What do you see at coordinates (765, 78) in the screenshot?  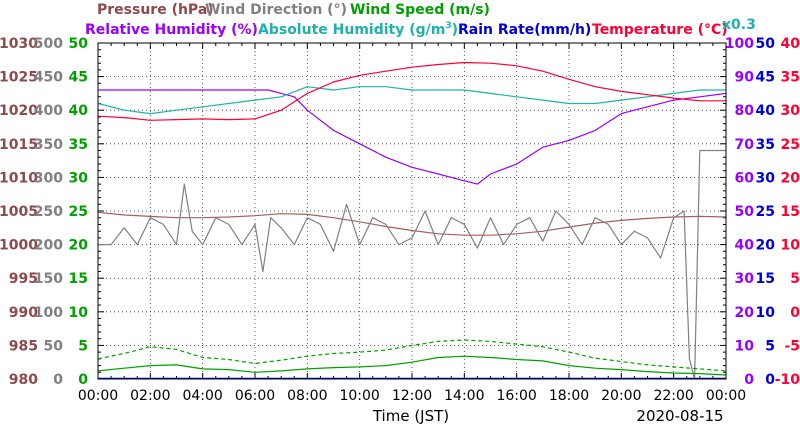 I see `y-tick-label-rain: 45` at bounding box center [765, 78].